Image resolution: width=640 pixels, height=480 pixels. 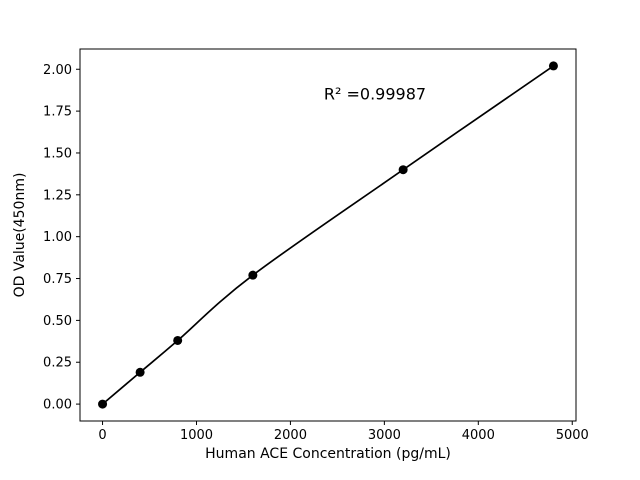 I want to click on y-tick-label: 0.75, so click(x=57, y=279).